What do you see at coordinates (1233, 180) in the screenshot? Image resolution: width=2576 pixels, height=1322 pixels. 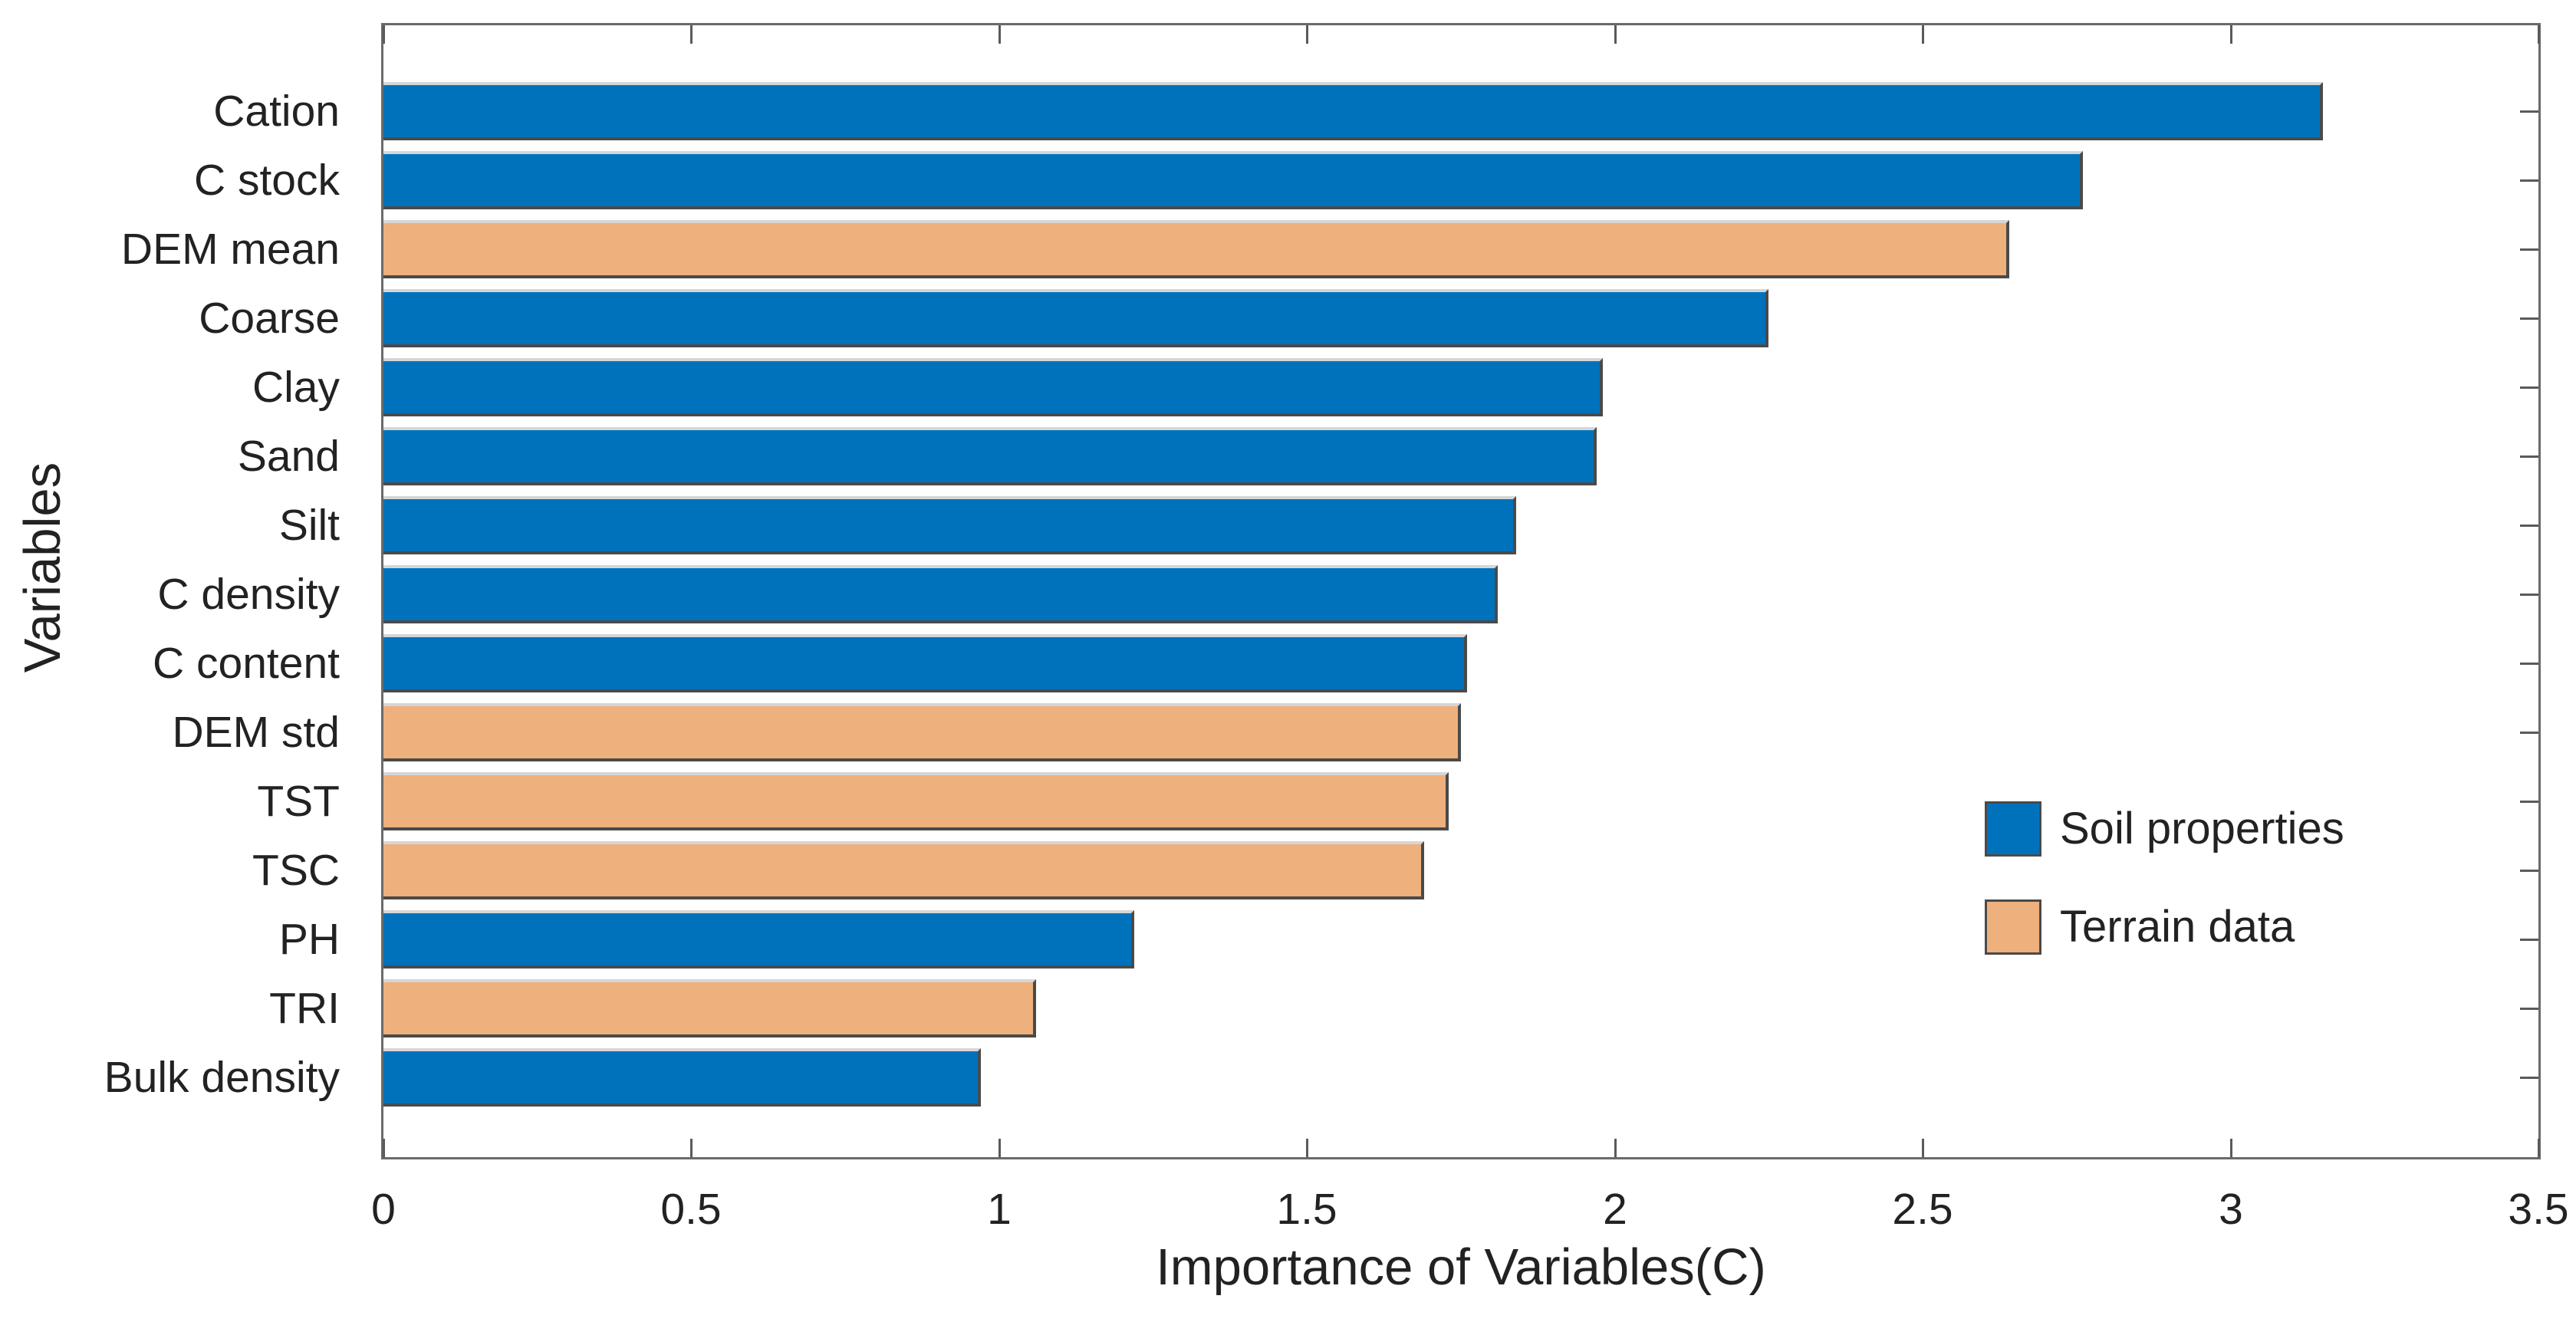 I see `bar-c-stock` at bounding box center [1233, 180].